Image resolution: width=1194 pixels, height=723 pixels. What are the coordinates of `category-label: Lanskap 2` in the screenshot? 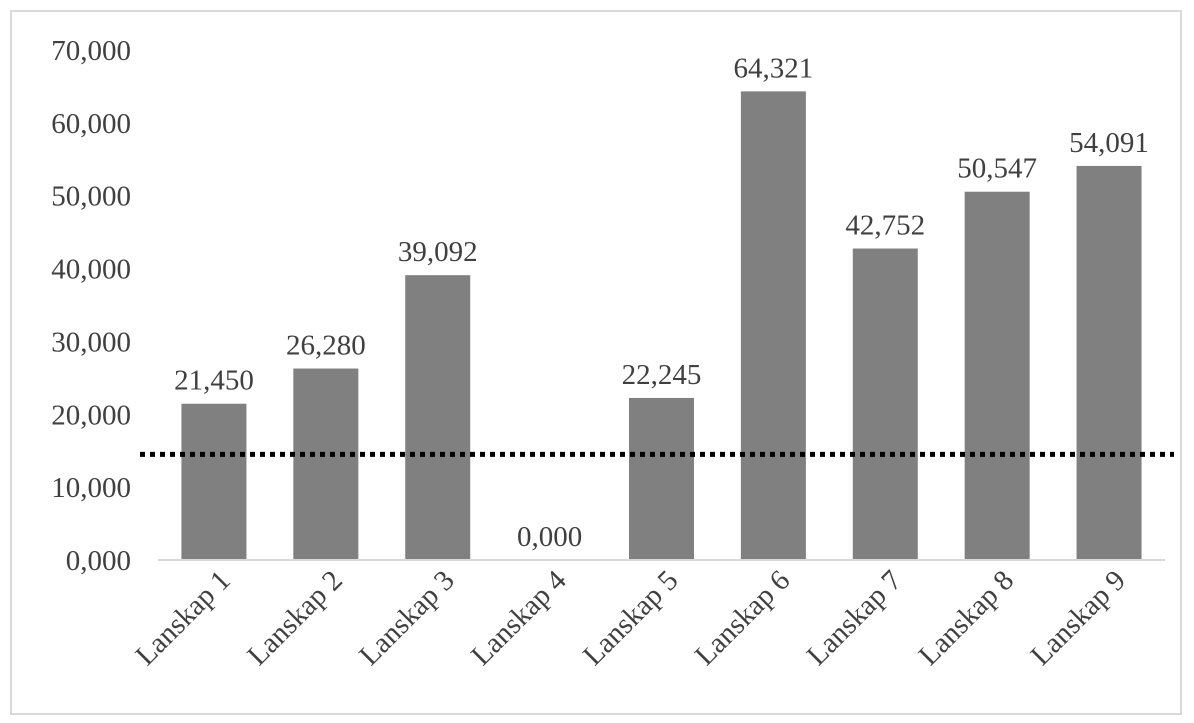 It's located at (294, 617).